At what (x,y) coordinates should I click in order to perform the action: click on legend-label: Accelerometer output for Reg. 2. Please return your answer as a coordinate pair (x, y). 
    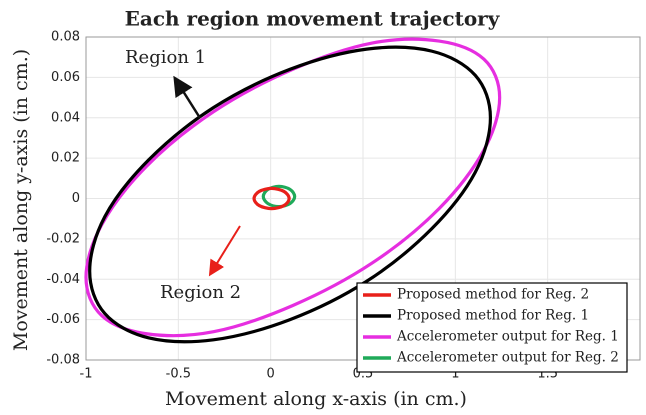
    Looking at the image, I should click on (507, 358).